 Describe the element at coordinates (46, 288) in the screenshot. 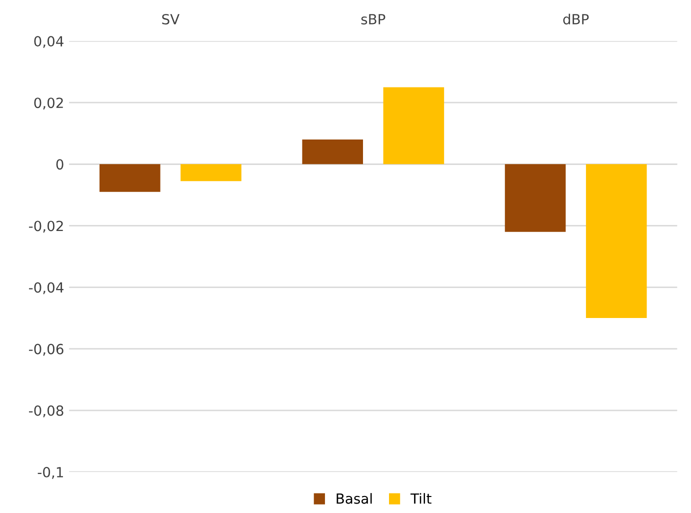

I see `y-tick-label: -0,04` at that location.